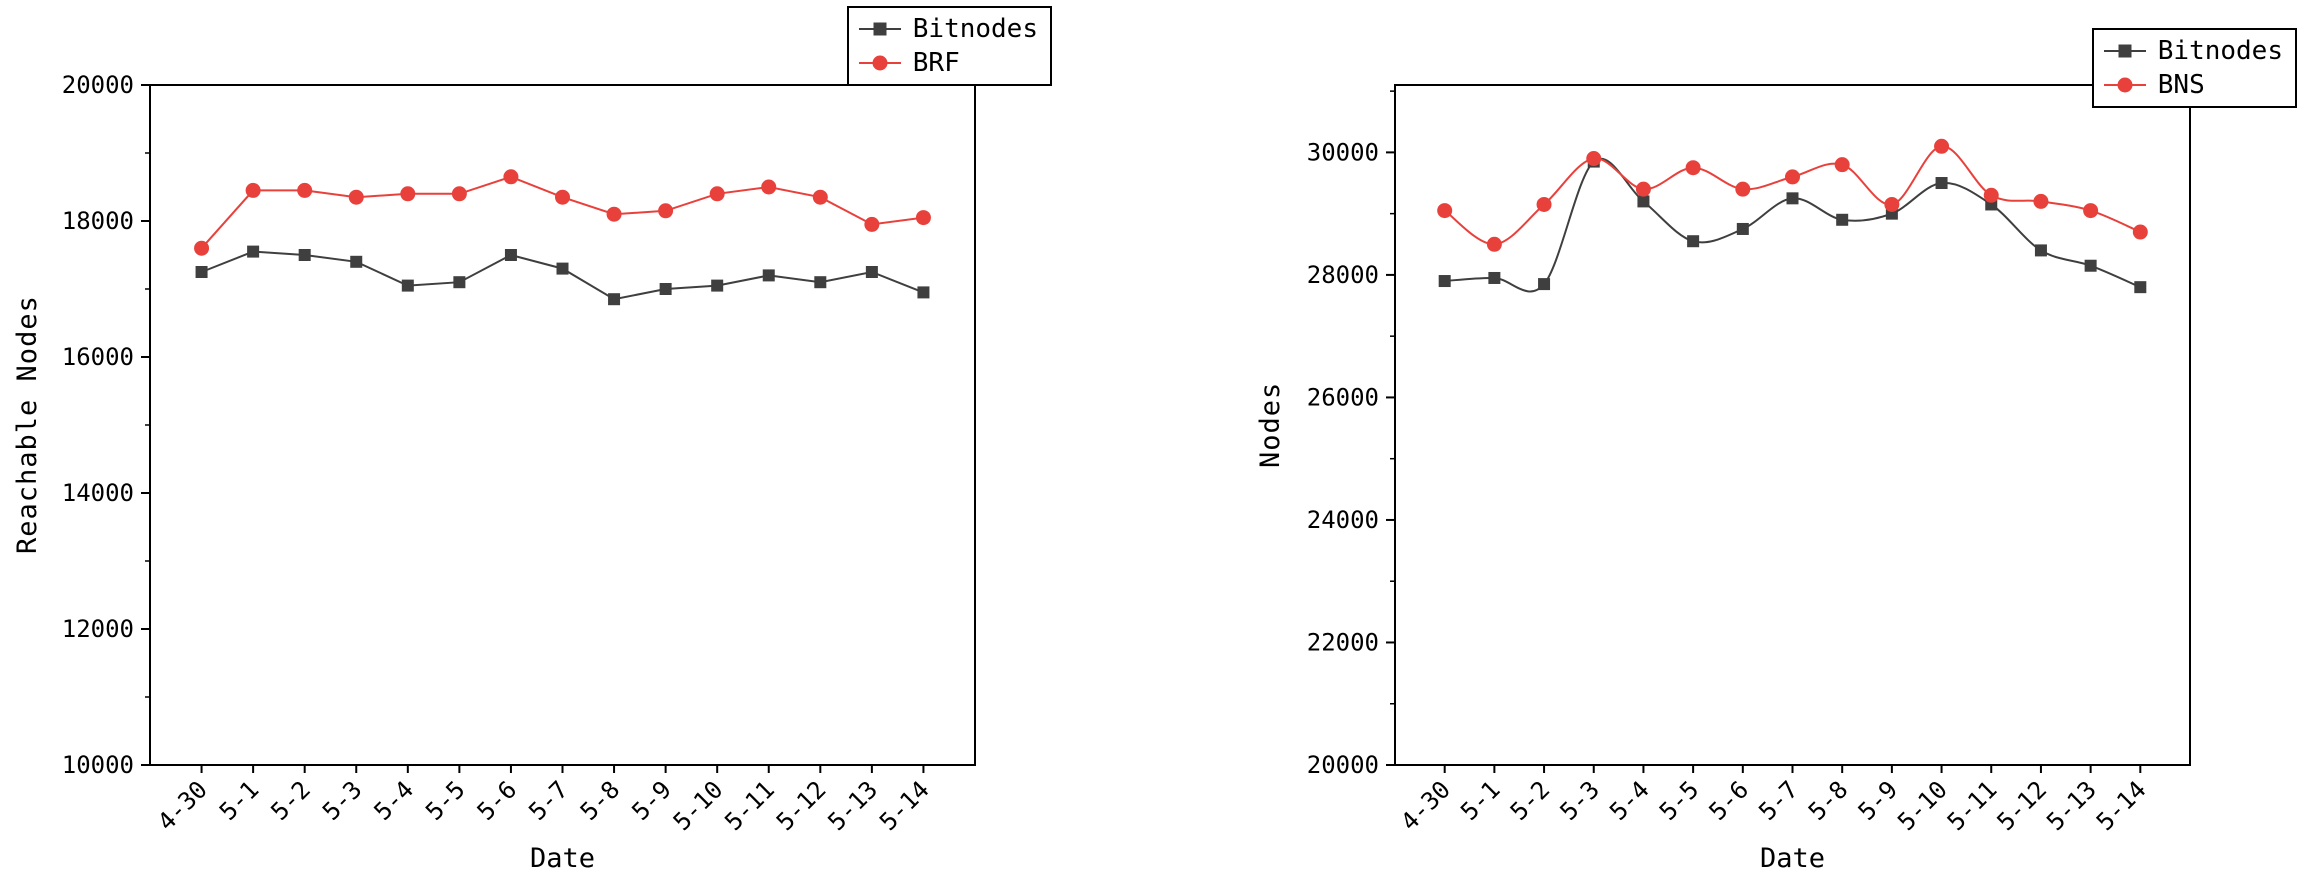  I want to click on y-axis-label: Reachable Nodes, so click(27, 425).